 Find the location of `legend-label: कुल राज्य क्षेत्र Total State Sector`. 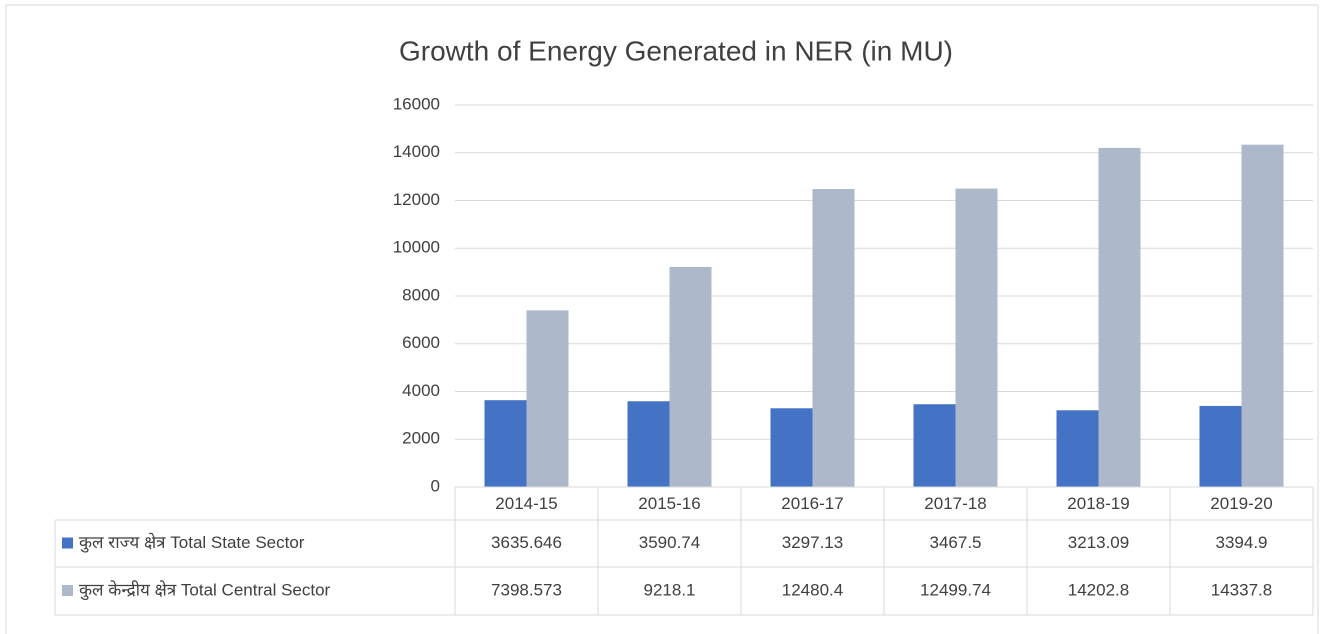

legend-label: कुल राज्य क्षेत्र Total State Sector is located at coordinates (192, 542).